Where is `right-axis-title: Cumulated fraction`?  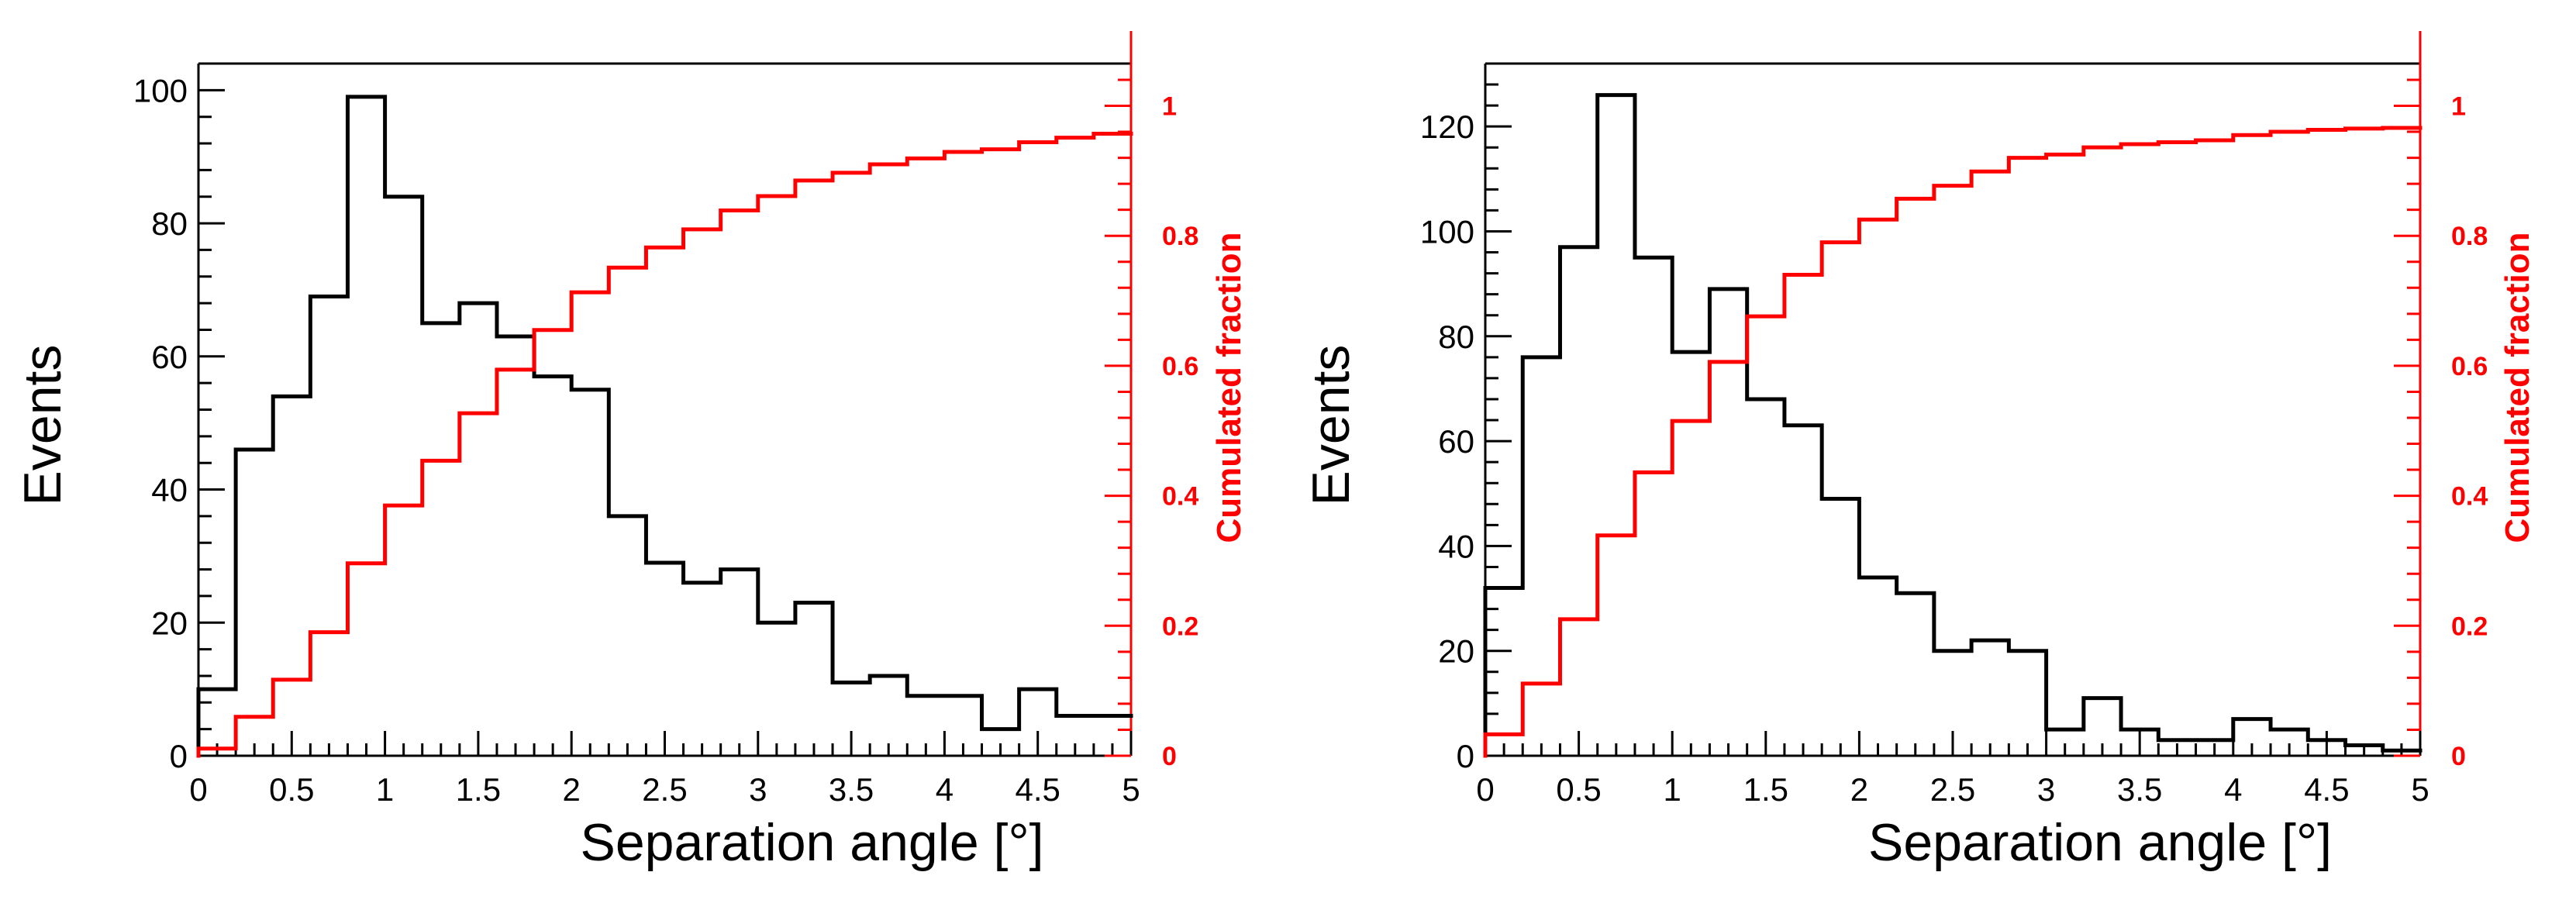 right-axis-title: Cumulated fraction is located at coordinates (1229, 388).